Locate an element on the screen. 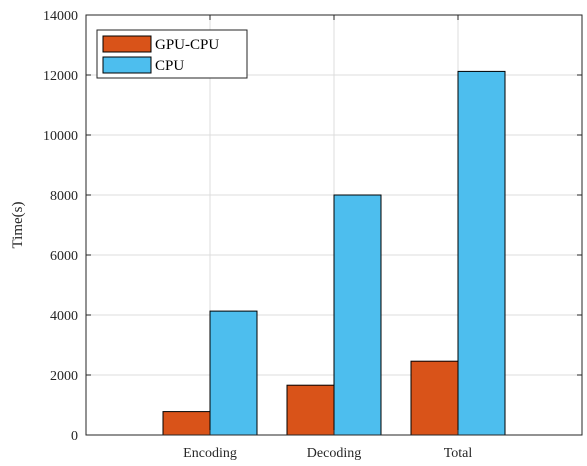 This screenshot has width=587, height=466. x-category-label: Decoding is located at coordinates (334, 453).